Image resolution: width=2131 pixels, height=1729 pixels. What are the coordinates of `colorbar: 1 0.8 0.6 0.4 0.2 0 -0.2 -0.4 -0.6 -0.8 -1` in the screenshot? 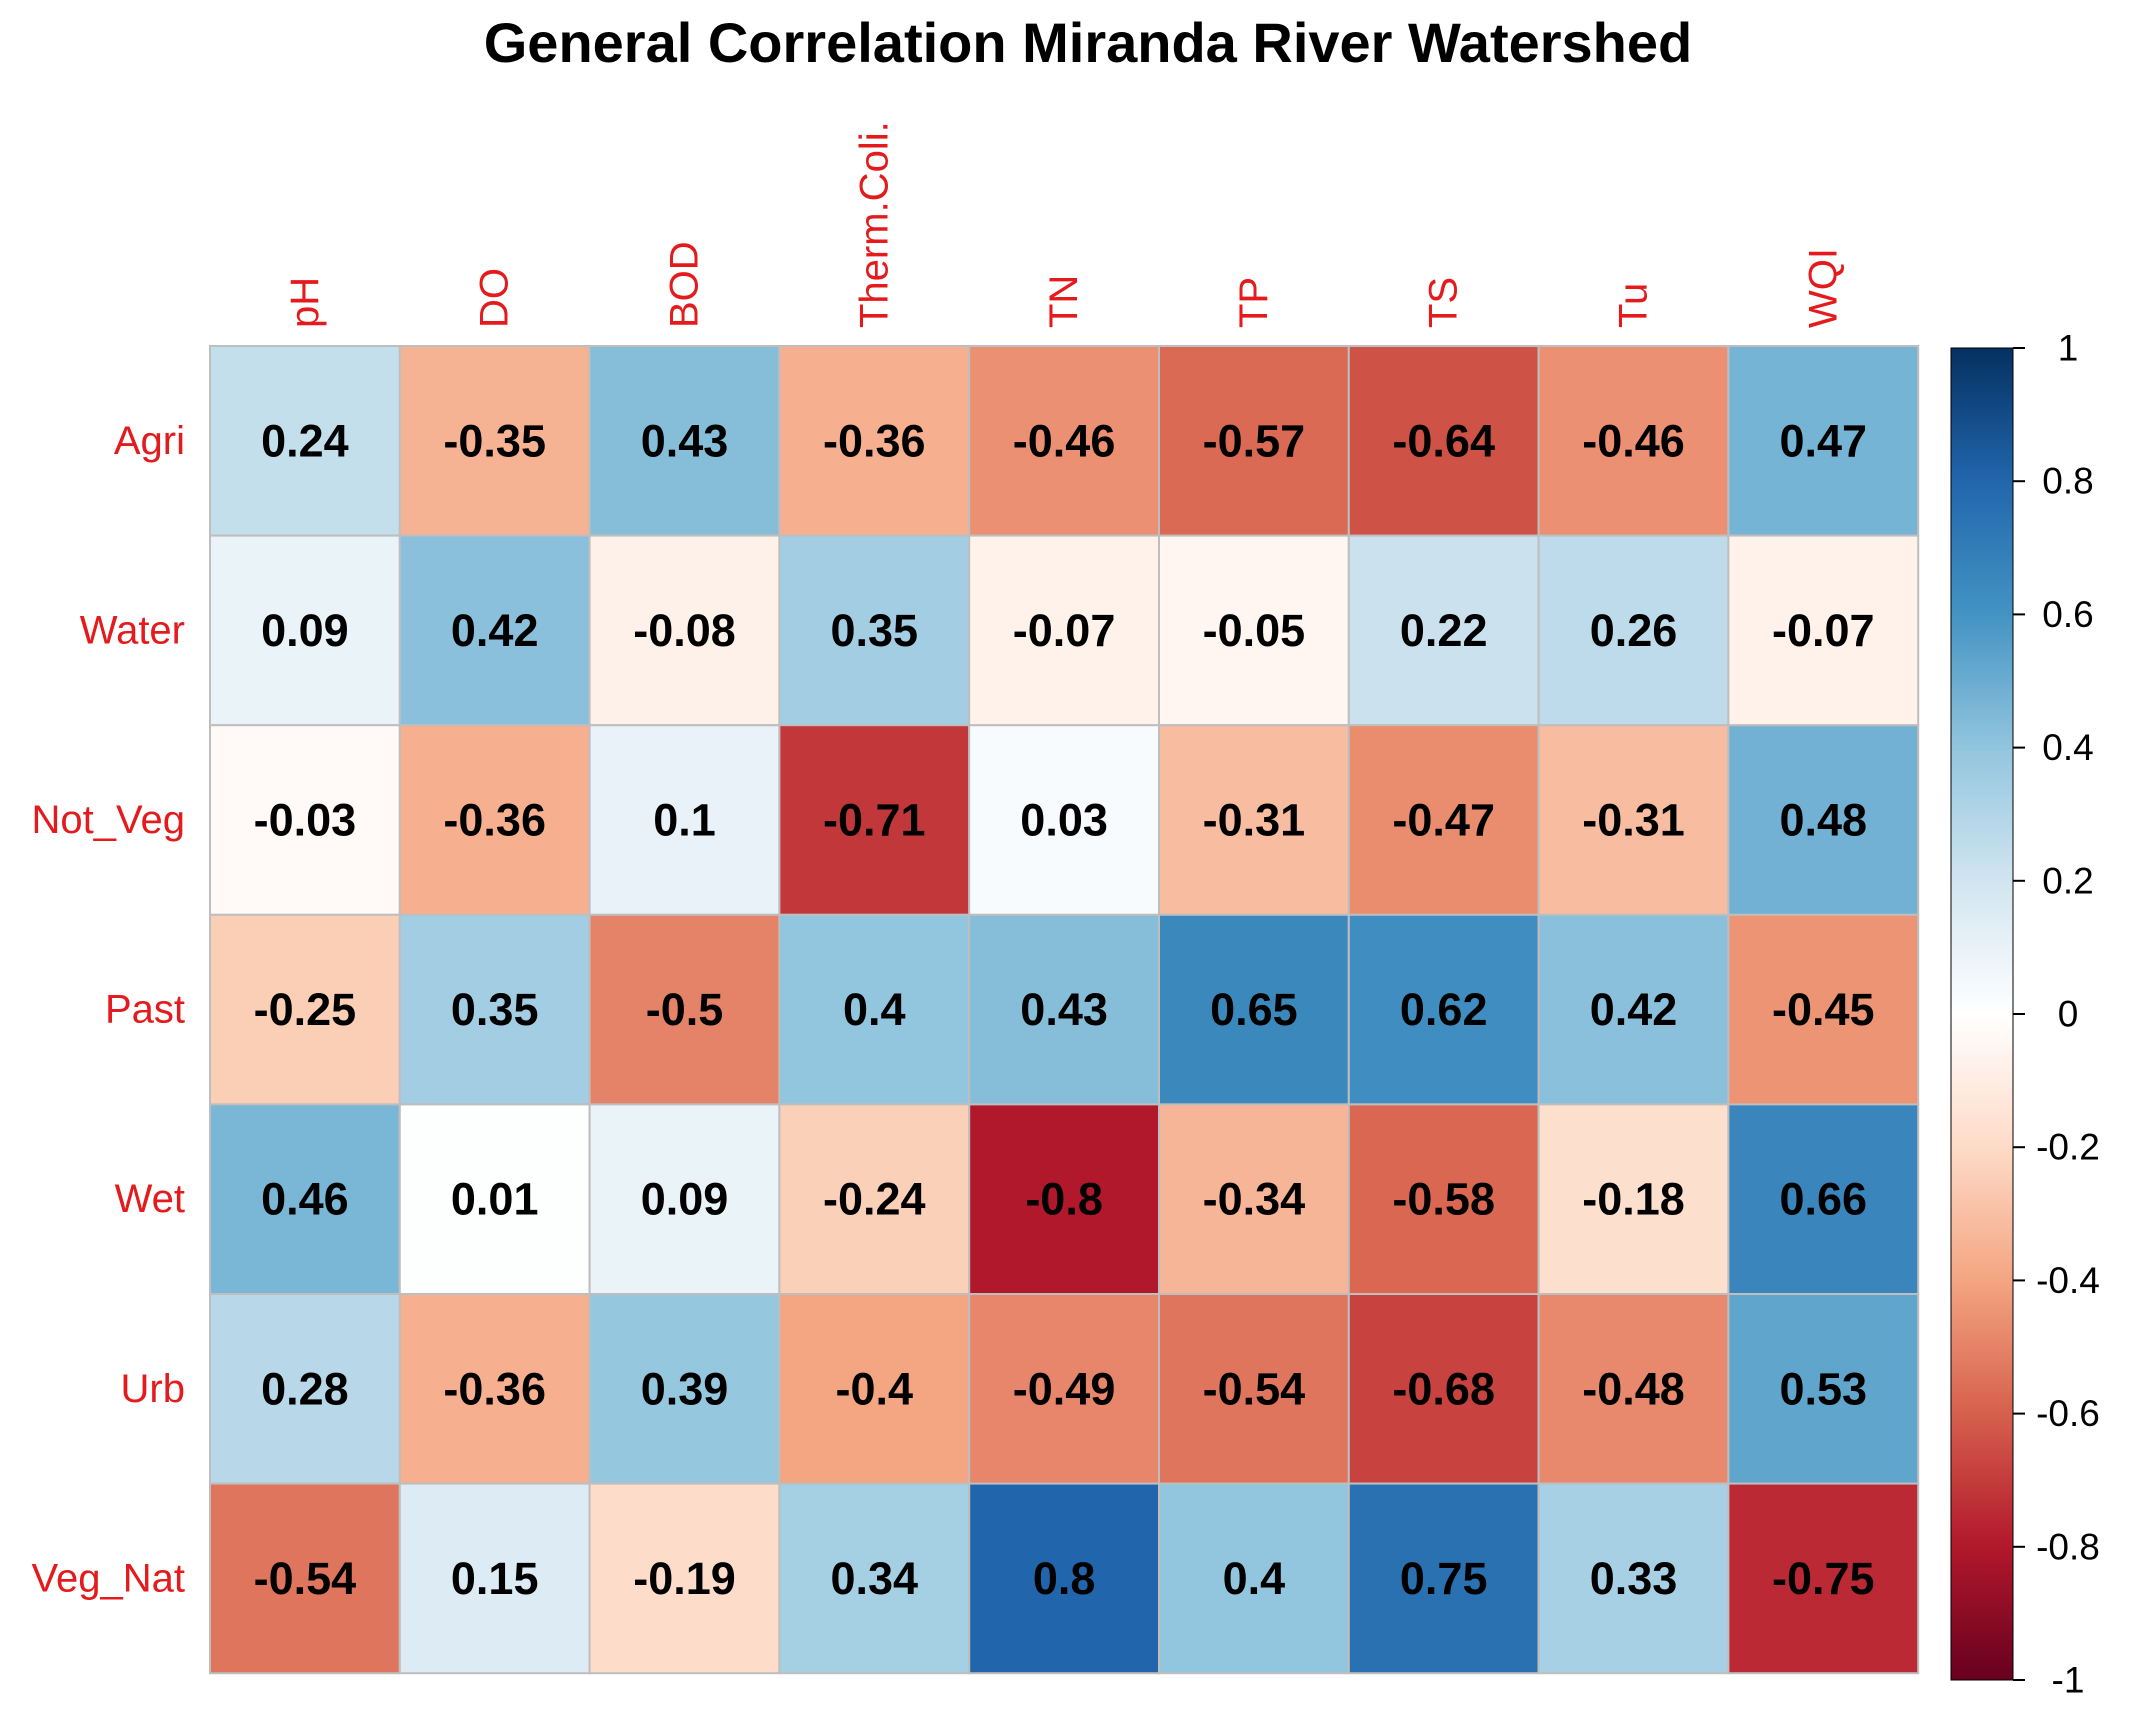 It's located at (2025, 1014).